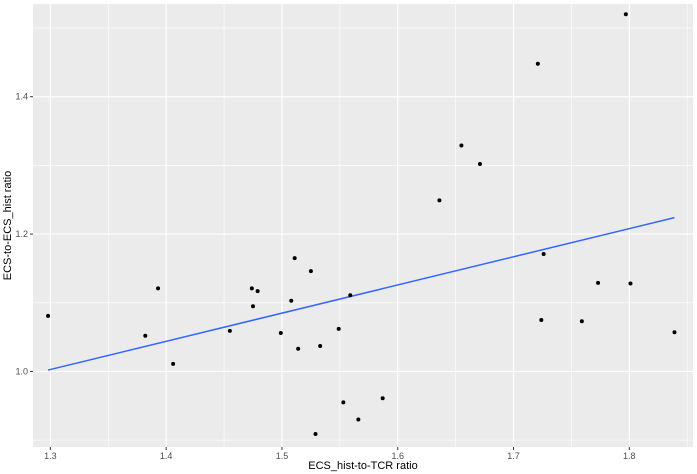 Image resolution: width=697 pixels, height=474 pixels. What do you see at coordinates (166, 456) in the screenshot?
I see `x-tick-label: 1.4` at bounding box center [166, 456].